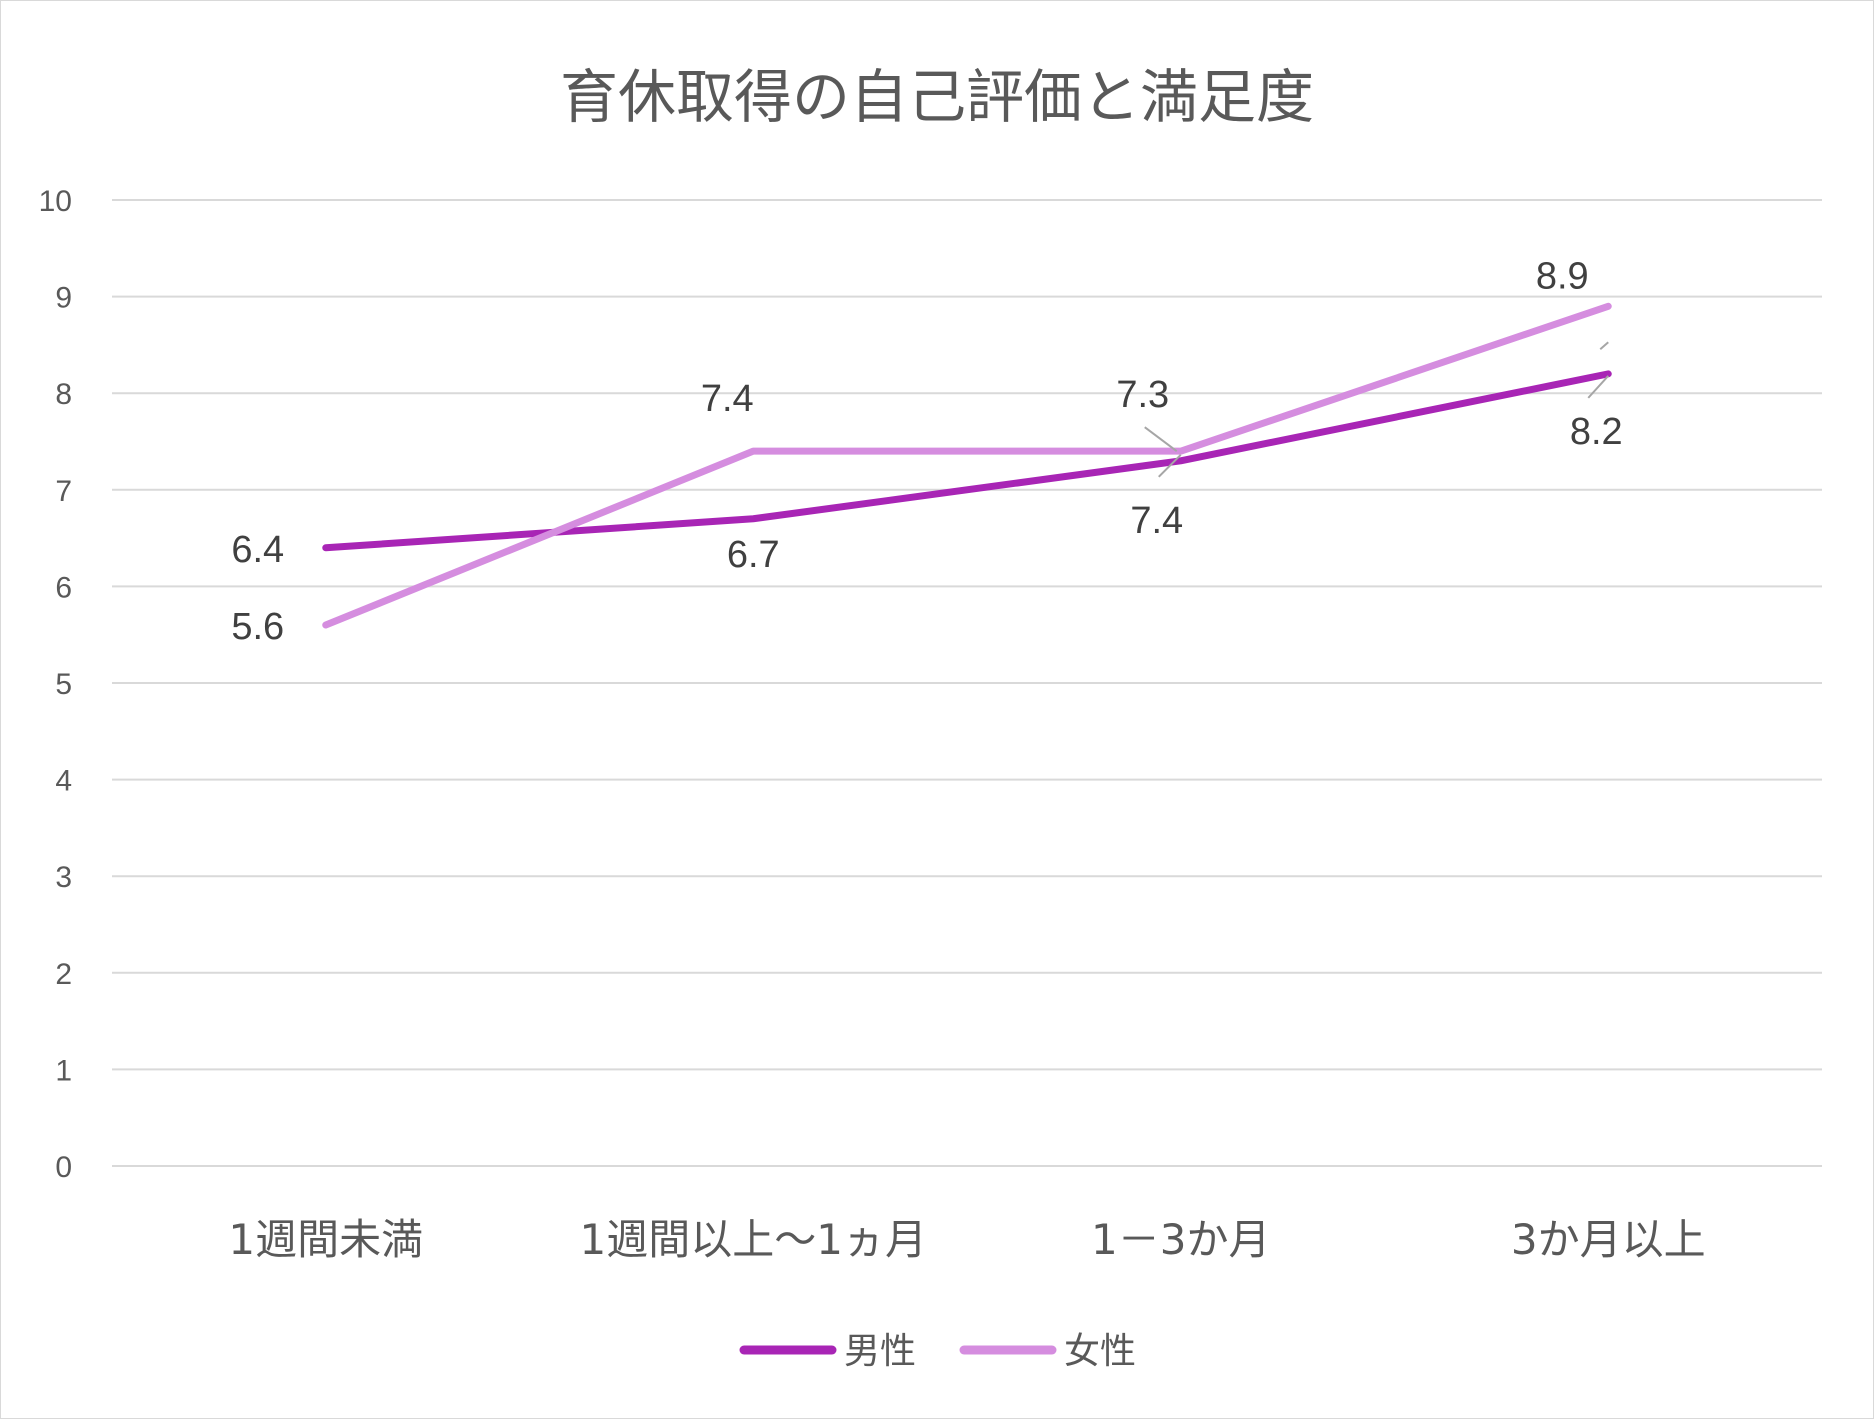 This screenshot has height=1419, width=1874. What do you see at coordinates (63, 394) in the screenshot?
I see `y-tick-label: 8` at bounding box center [63, 394].